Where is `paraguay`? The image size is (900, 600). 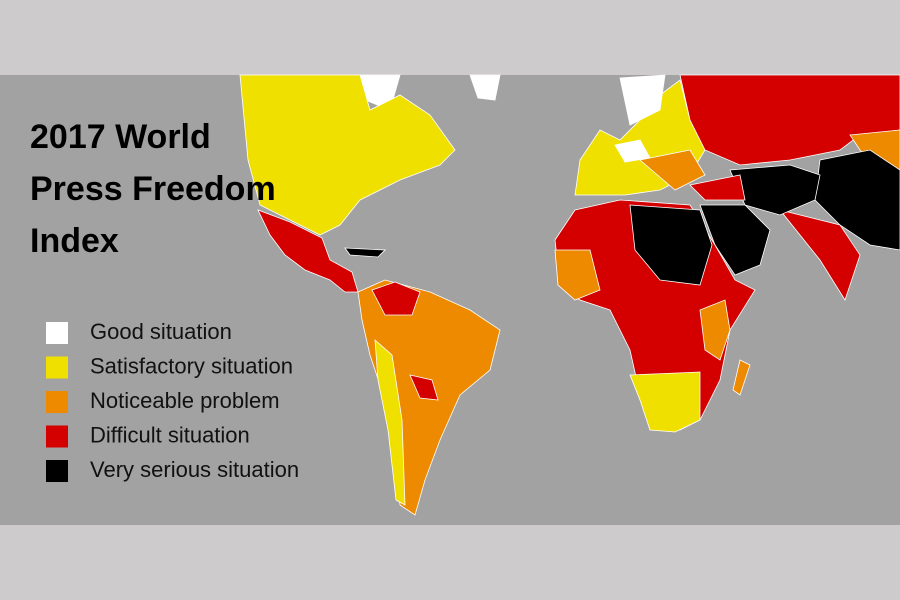
paraguay is located at coordinates (424, 387).